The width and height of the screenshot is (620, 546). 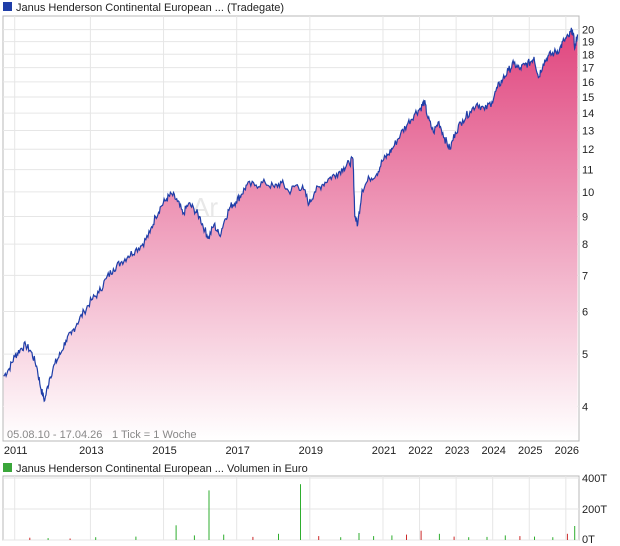 What do you see at coordinates (588, 98) in the screenshot?
I see `y-tick-label: 15` at bounding box center [588, 98].